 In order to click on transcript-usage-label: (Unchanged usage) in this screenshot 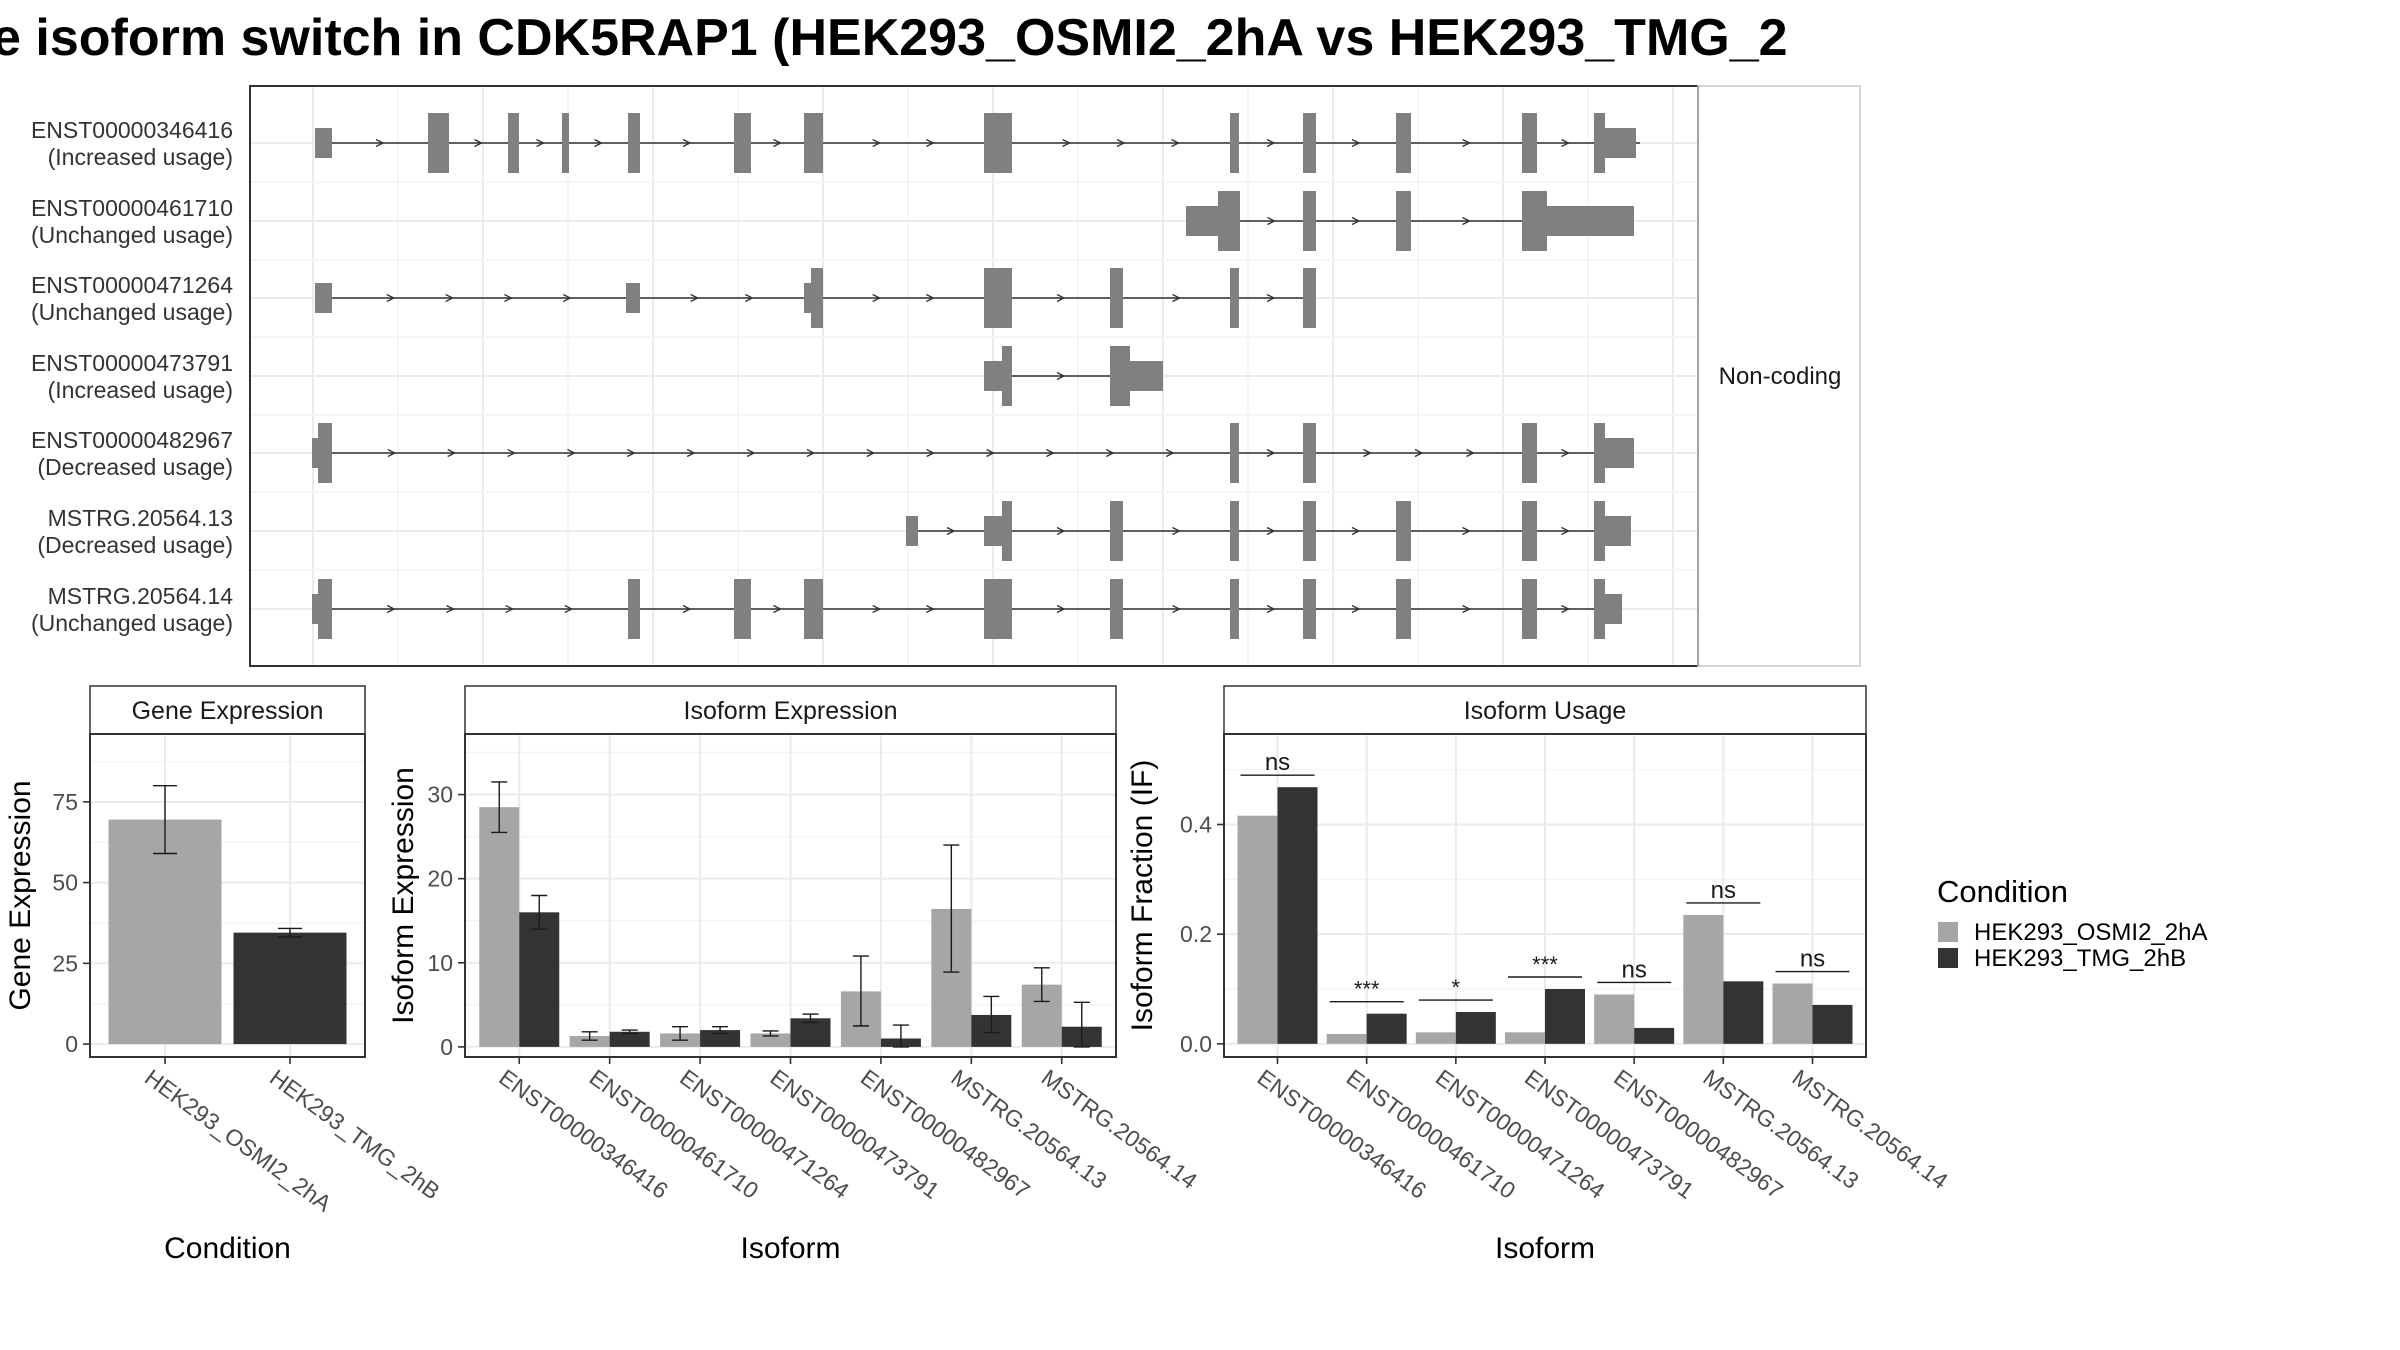, I will do `click(132, 312)`.